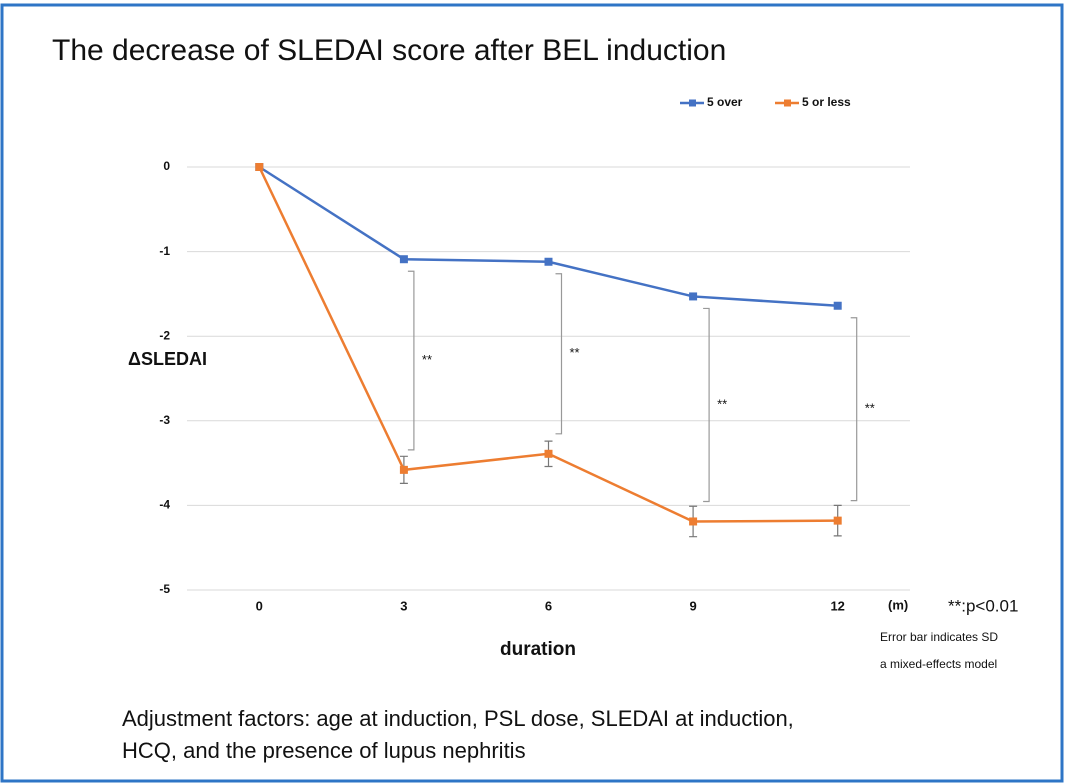 The width and height of the screenshot is (1066, 784). Describe the element at coordinates (164, 251) in the screenshot. I see `y-tick-label: -1` at that location.